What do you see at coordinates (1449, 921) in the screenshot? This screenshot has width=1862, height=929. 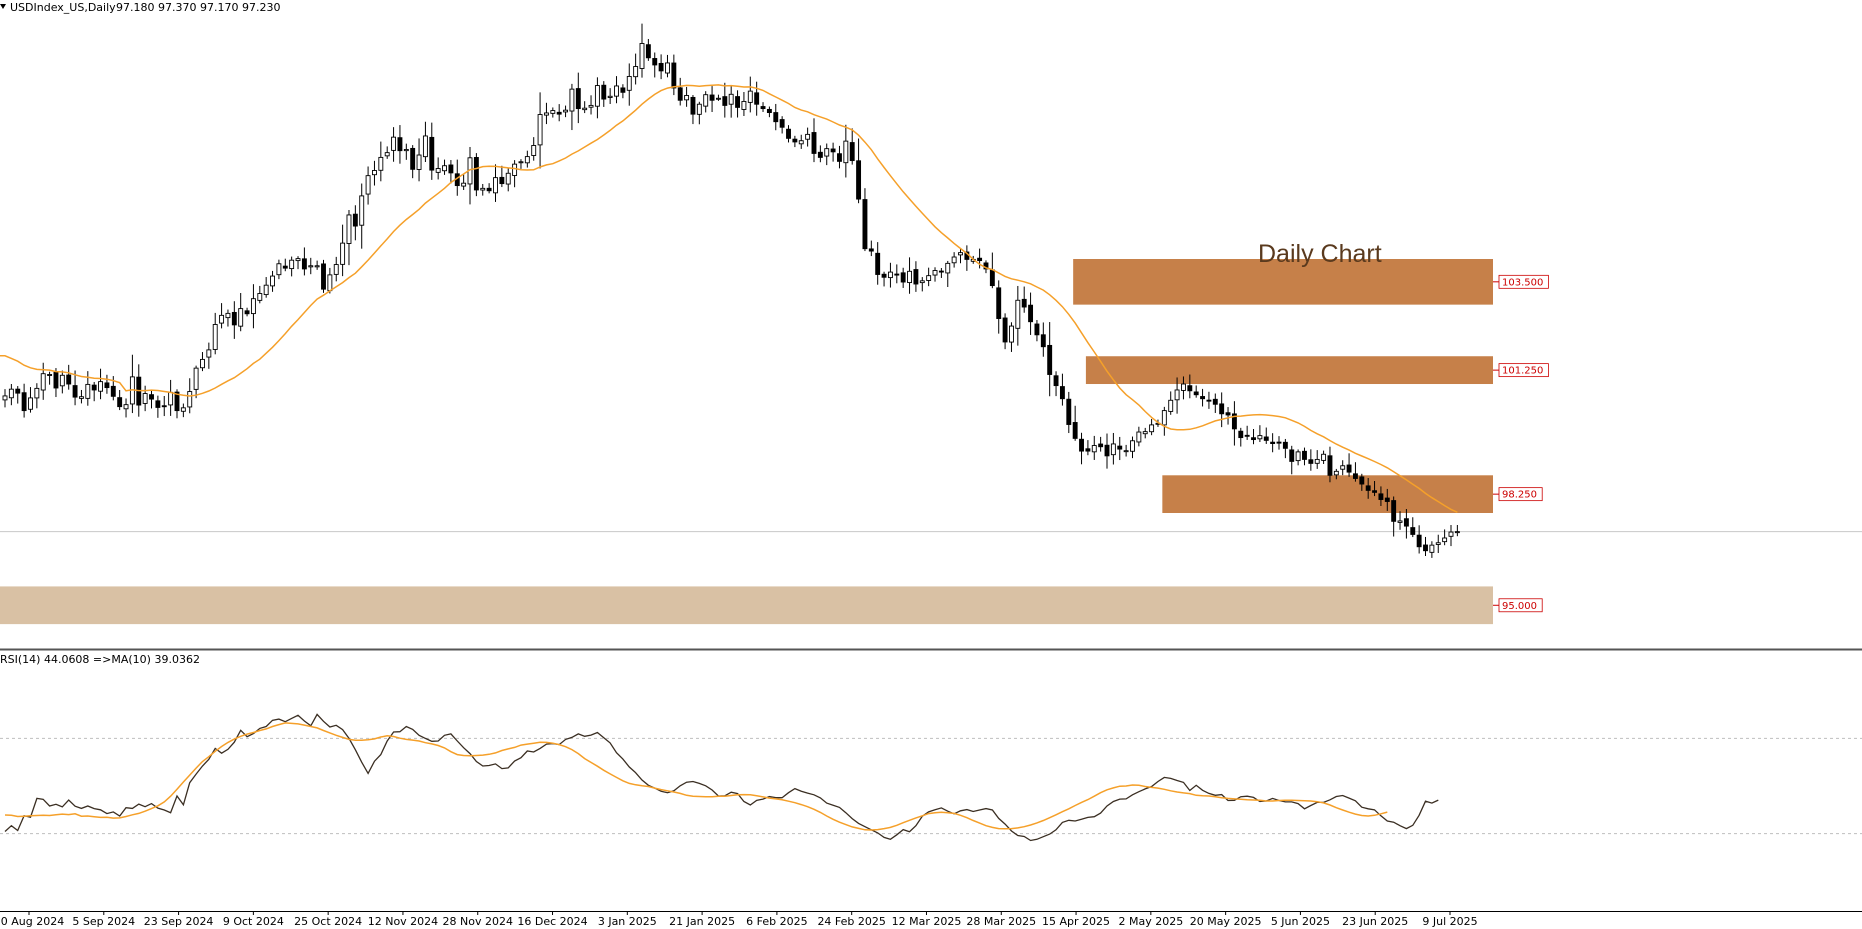 I see `time-tick-label: 9 Jul 2025` at bounding box center [1449, 921].